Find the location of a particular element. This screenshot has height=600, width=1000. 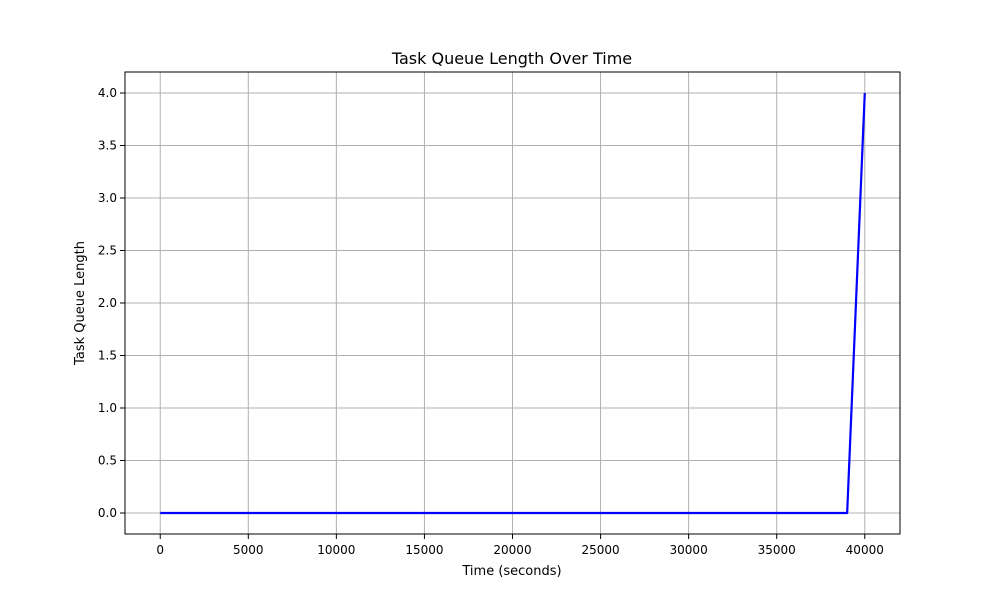

x-tick-label: 20000 is located at coordinates (512, 550).